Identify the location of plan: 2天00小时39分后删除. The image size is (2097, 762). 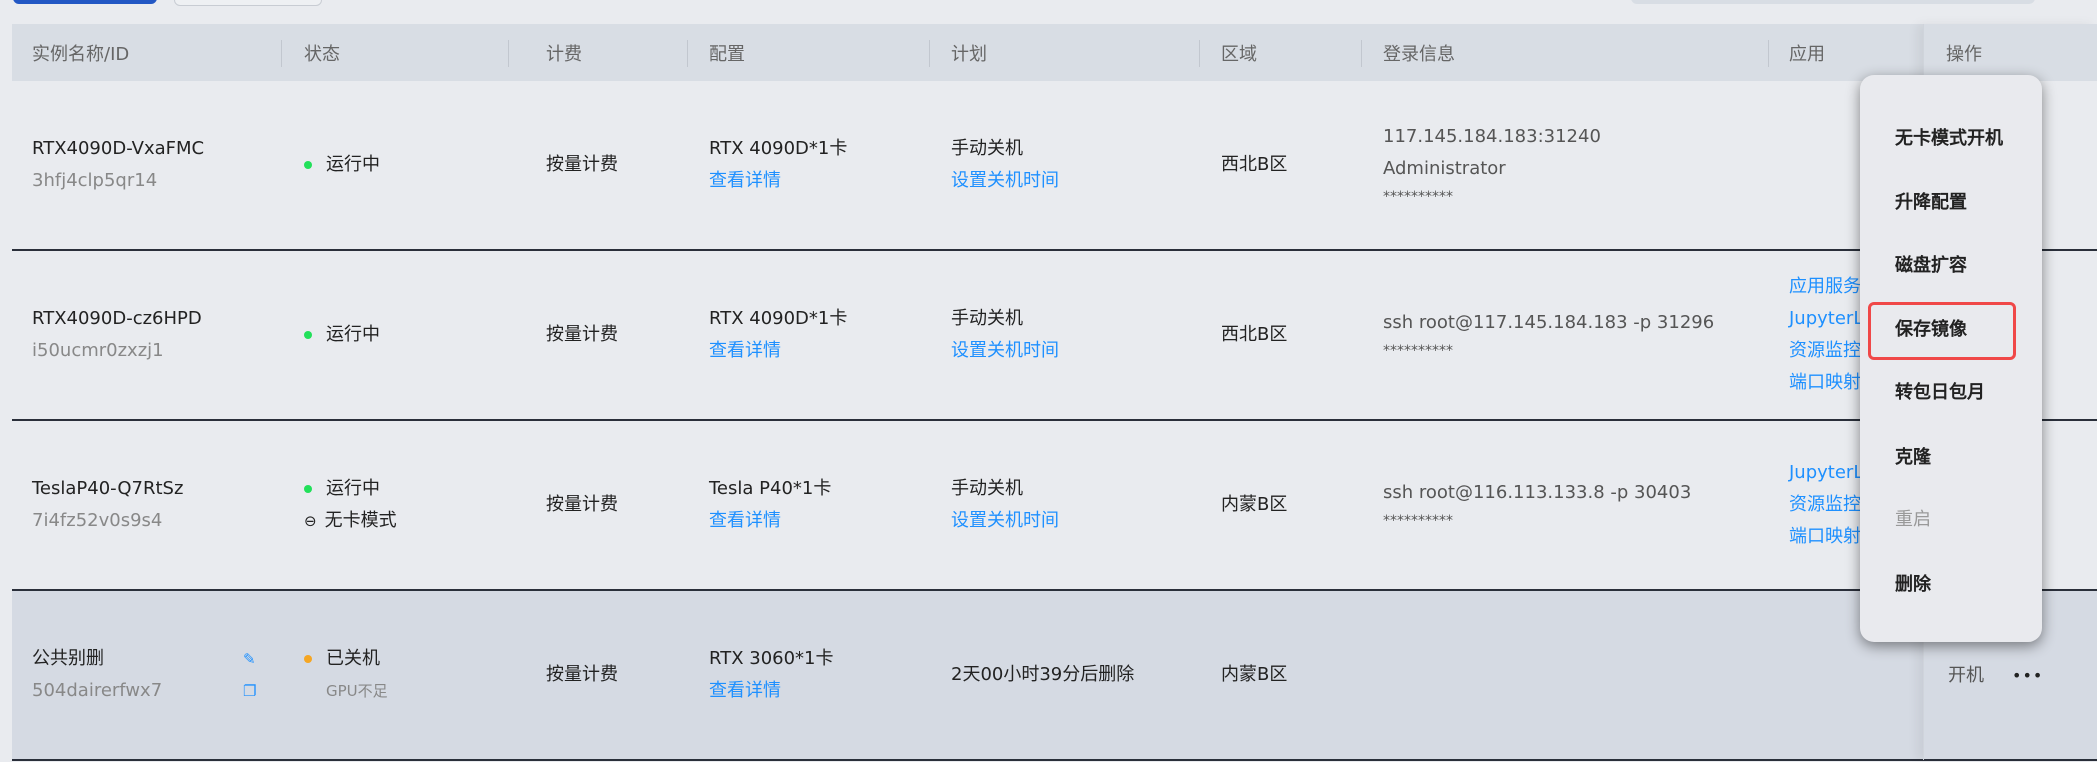
(1043, 674).